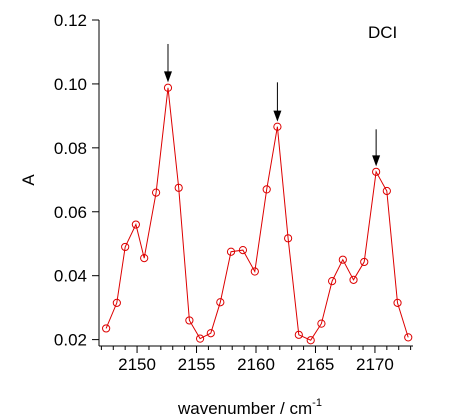 The width and height of the screenshot is (456, 419). I want to click on x-tick-label: 2155, so click(197, 364).